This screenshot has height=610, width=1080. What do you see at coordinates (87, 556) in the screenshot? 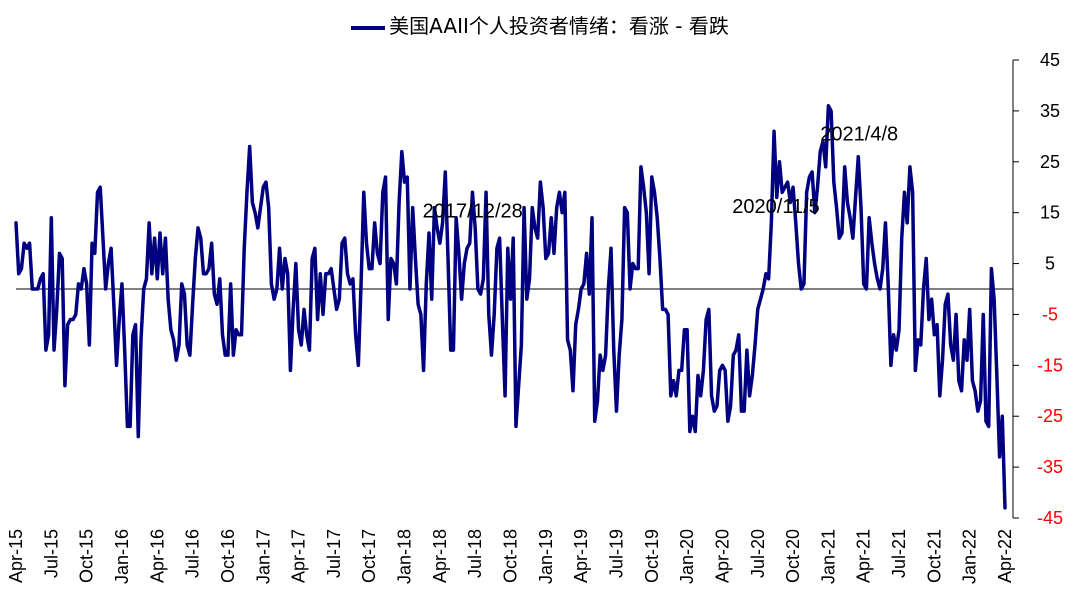
I see `x-tick-label: Oct-15` at bounding box center [87, 556].